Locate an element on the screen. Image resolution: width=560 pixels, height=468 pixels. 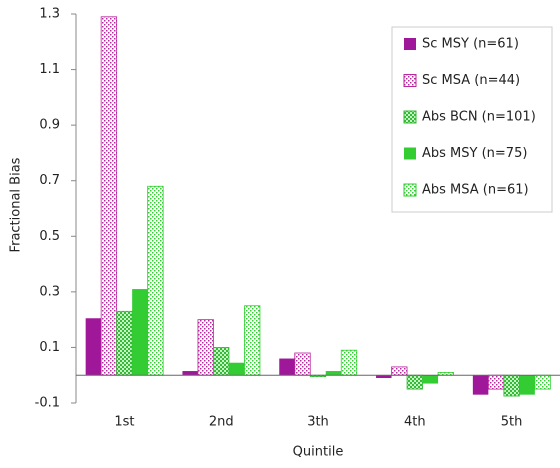
x-axis-title: Quintile is located at coordinates (318, 452).